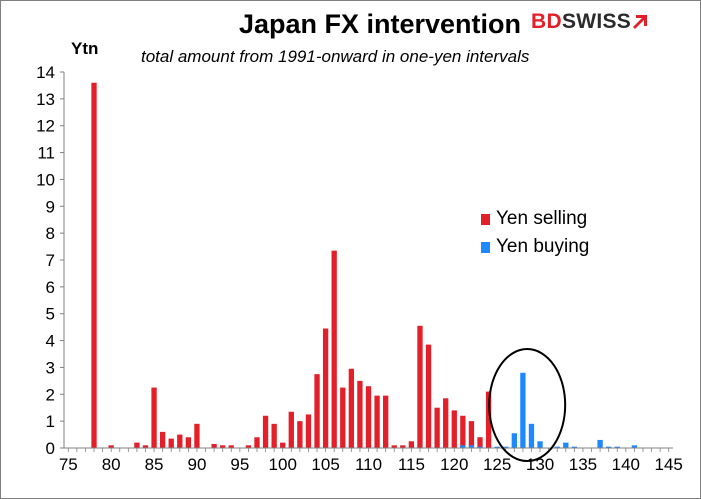 This screenshot has width=701, height=499. Describe the element at coordinates (626, 464) in the screenshot. I see `x-tick-label: 140` at that location.